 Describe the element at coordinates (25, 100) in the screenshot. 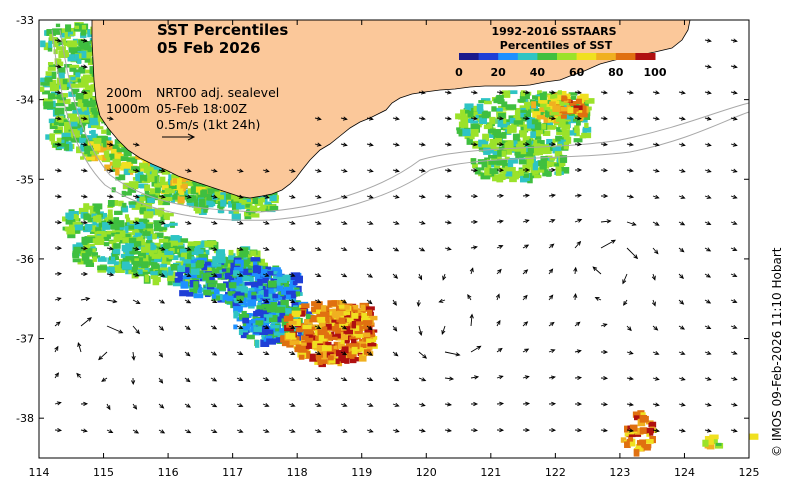

I see `y-tick-label: -34` at that location.